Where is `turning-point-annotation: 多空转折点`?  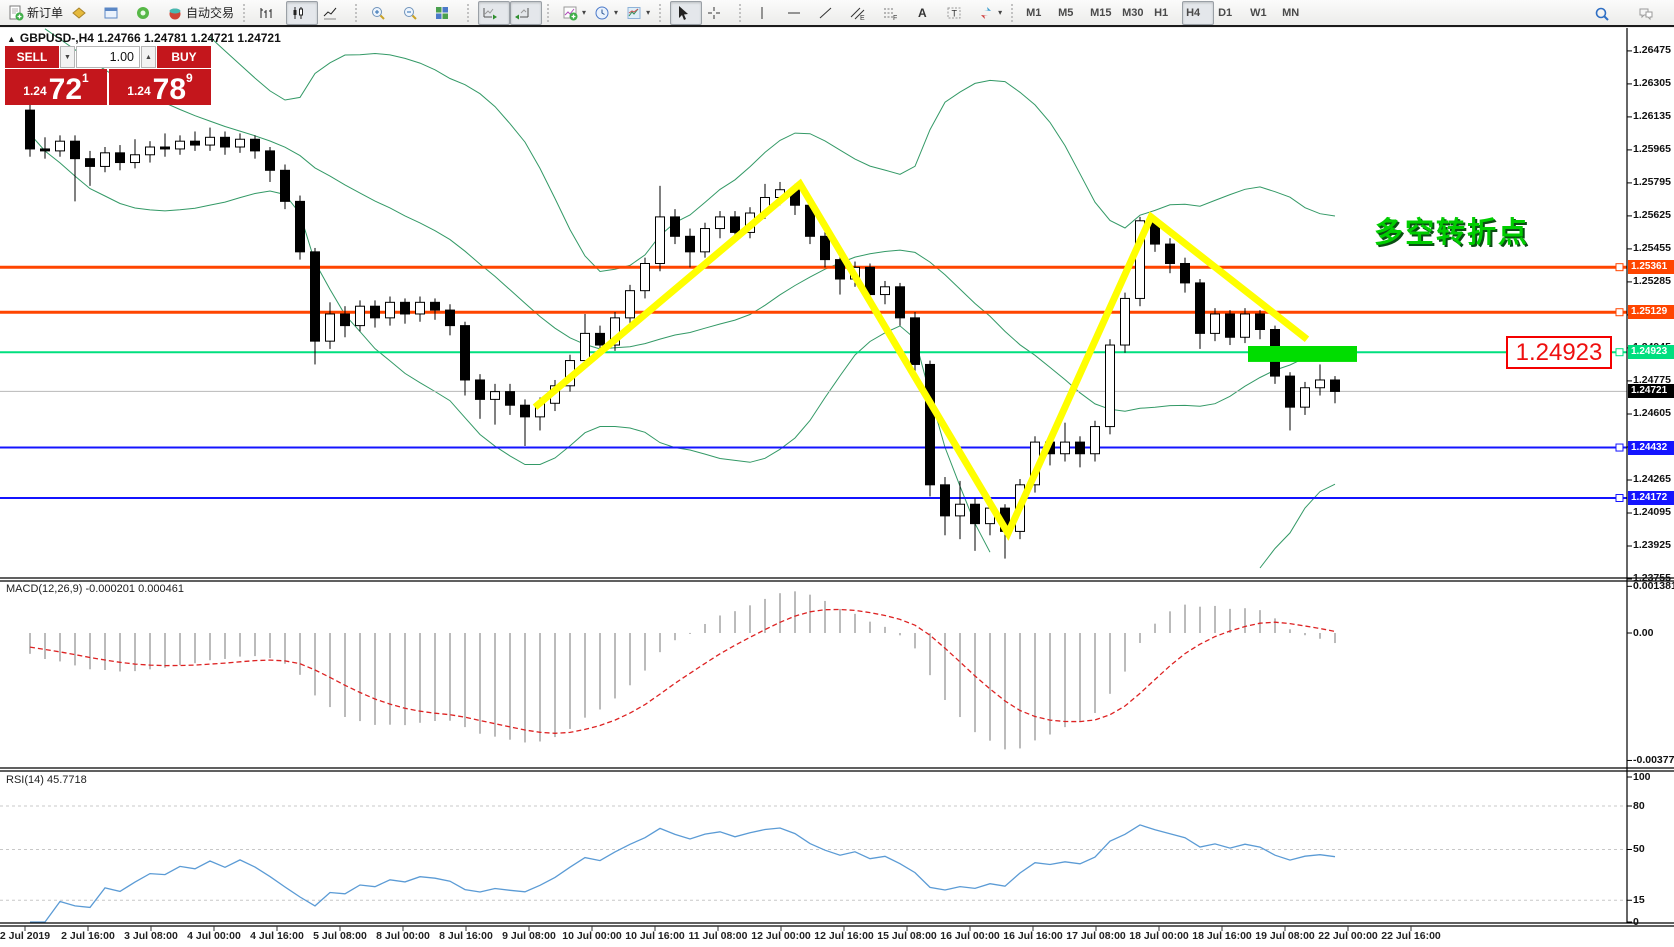 turning-point-annotation: 多空转折点 is located at coordinates (1452, 233).